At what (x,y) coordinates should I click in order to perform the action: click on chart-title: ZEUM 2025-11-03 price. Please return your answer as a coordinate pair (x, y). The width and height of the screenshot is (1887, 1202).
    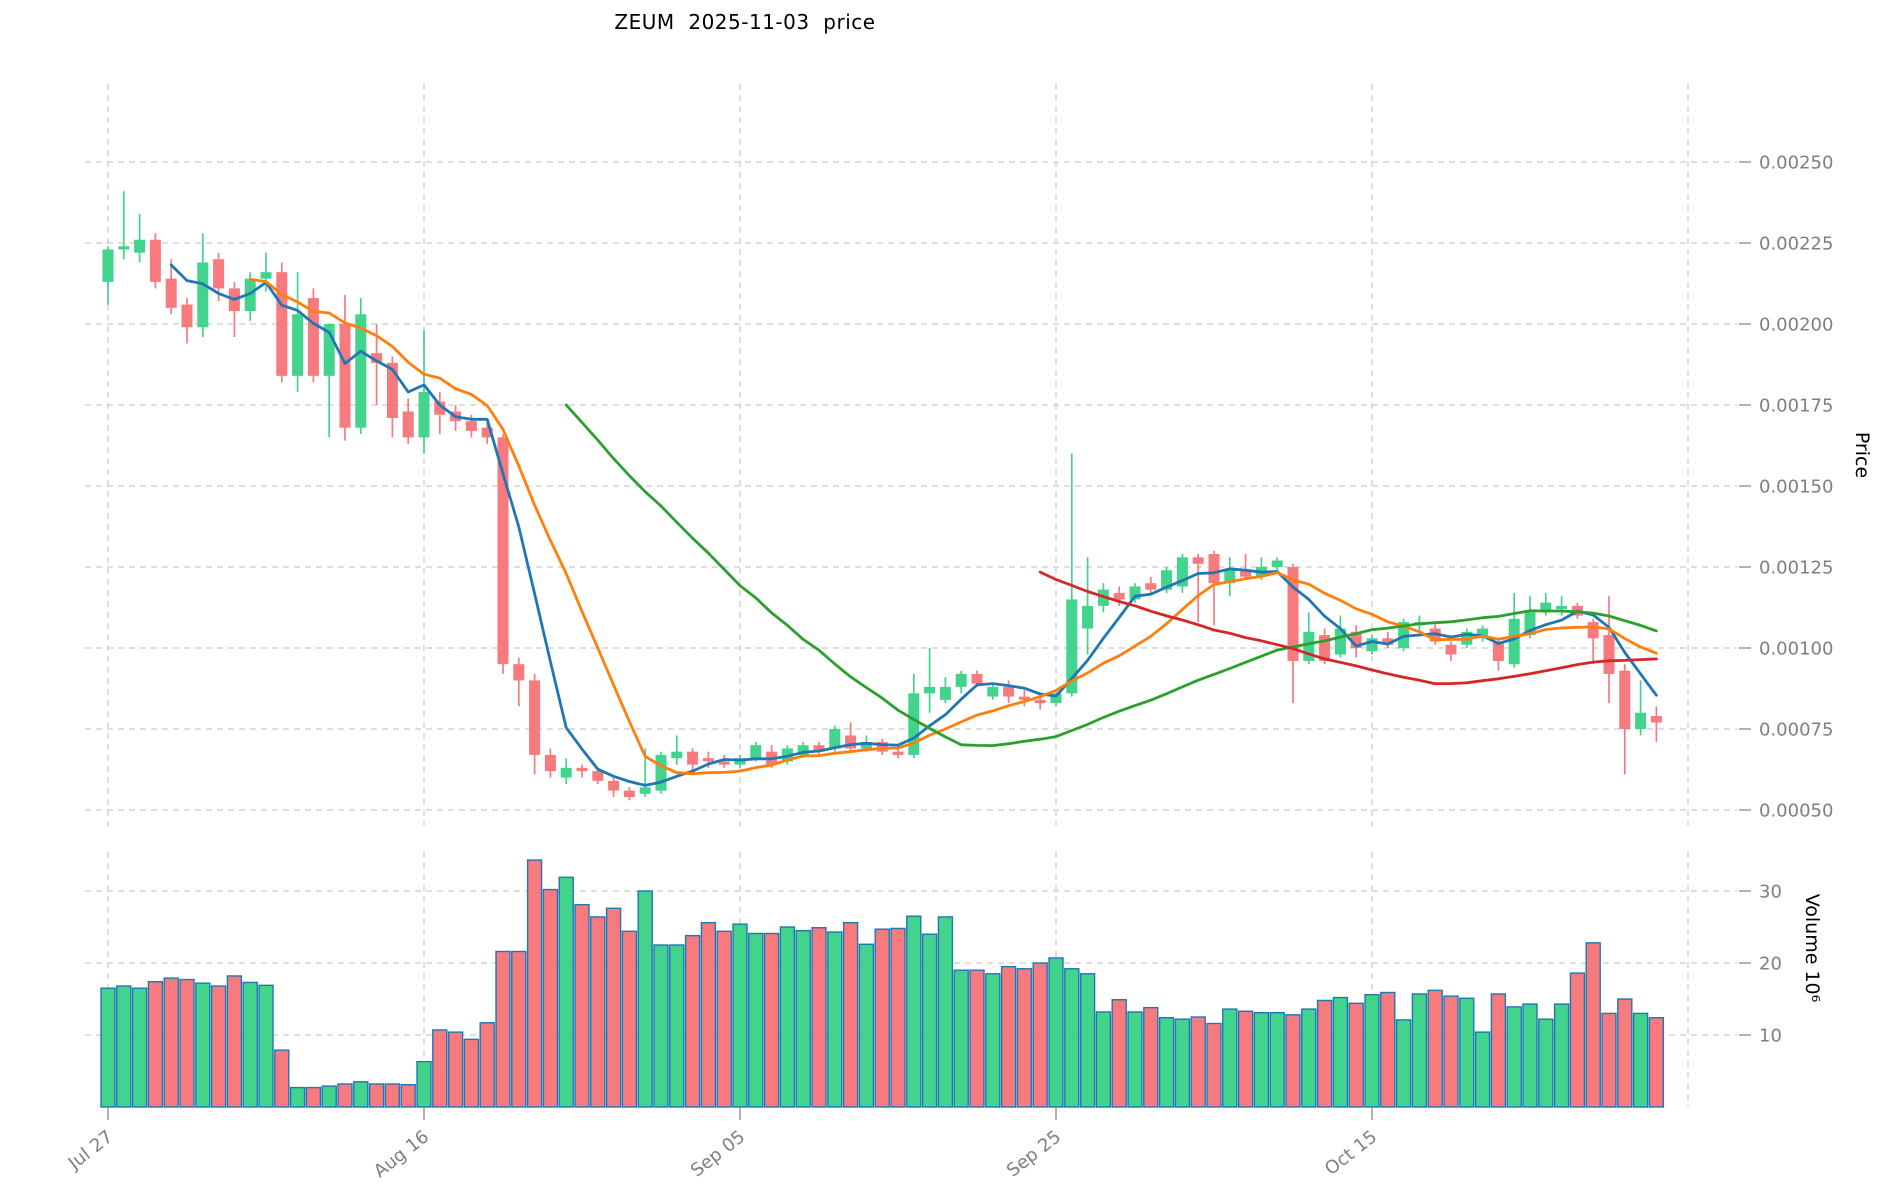
    Looking at the image, I should click on (745, 22).